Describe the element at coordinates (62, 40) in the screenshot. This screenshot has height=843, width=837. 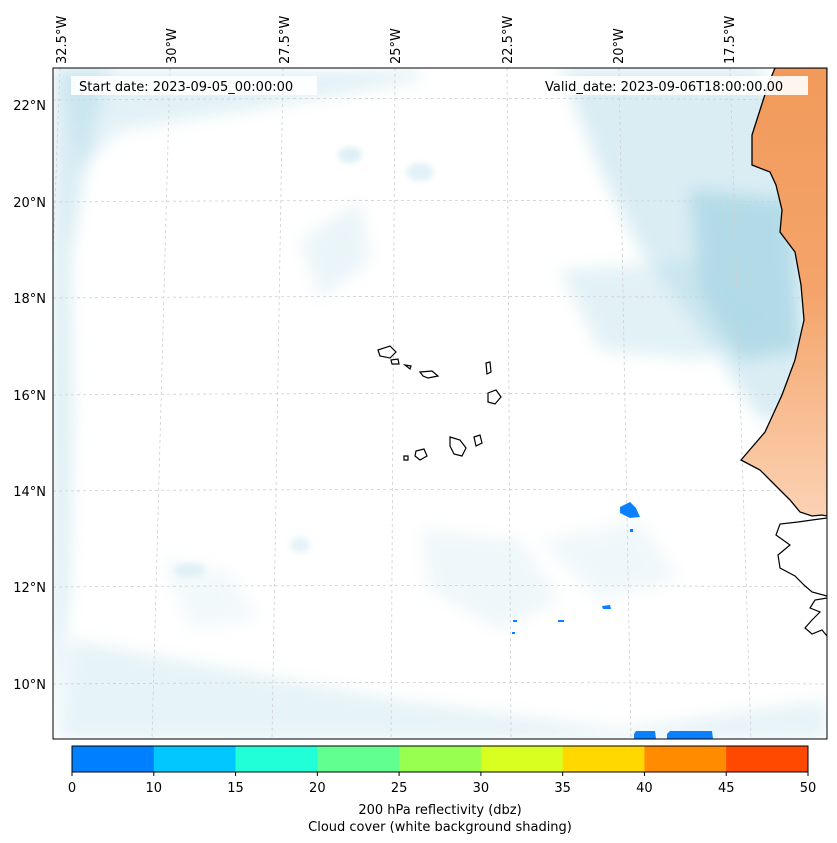
I see `lon-label: 32.5°W` at that location.